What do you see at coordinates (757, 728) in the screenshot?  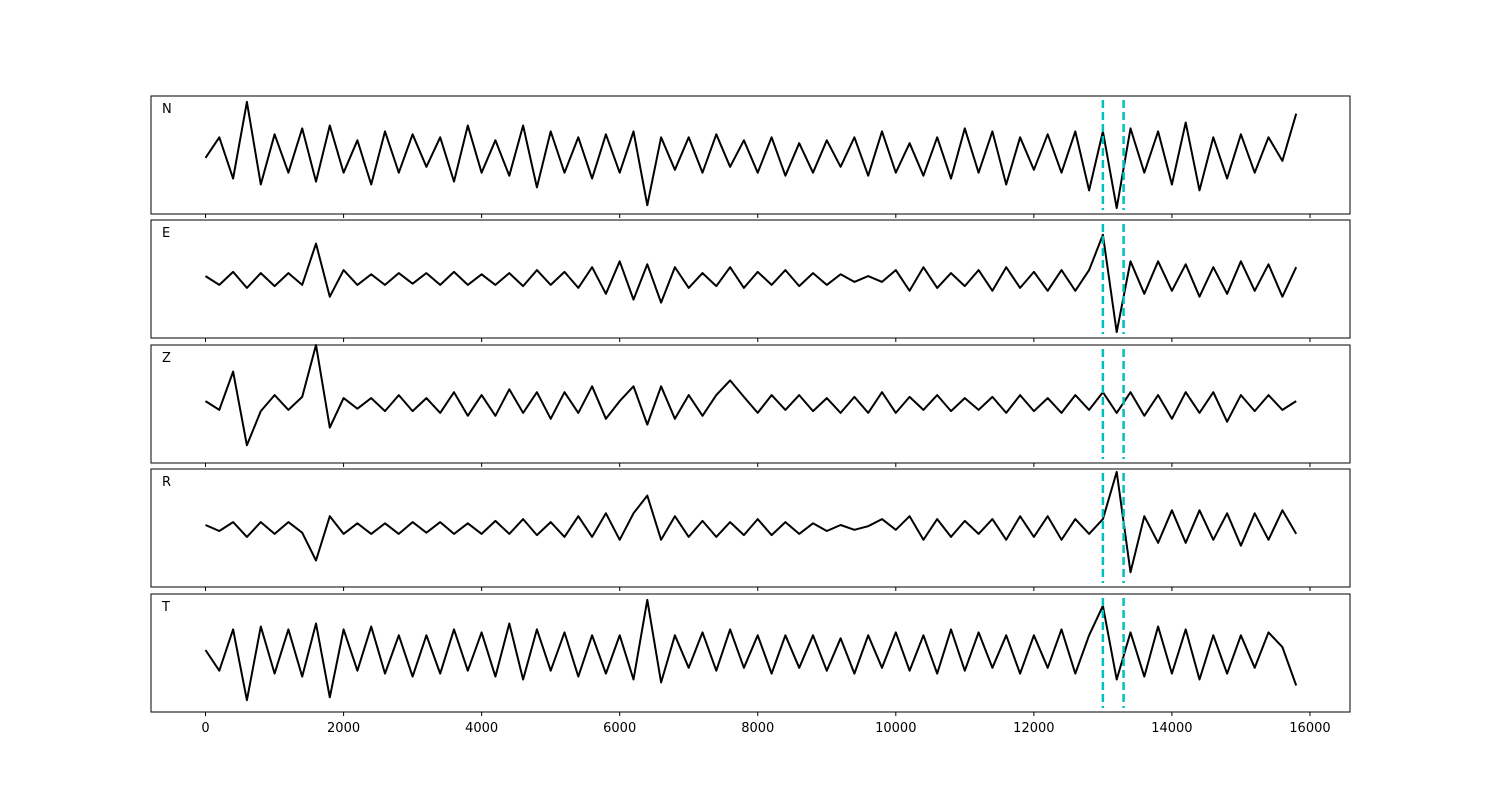 I see `x-tick-label: 8000` at bounding box center [757, 728].